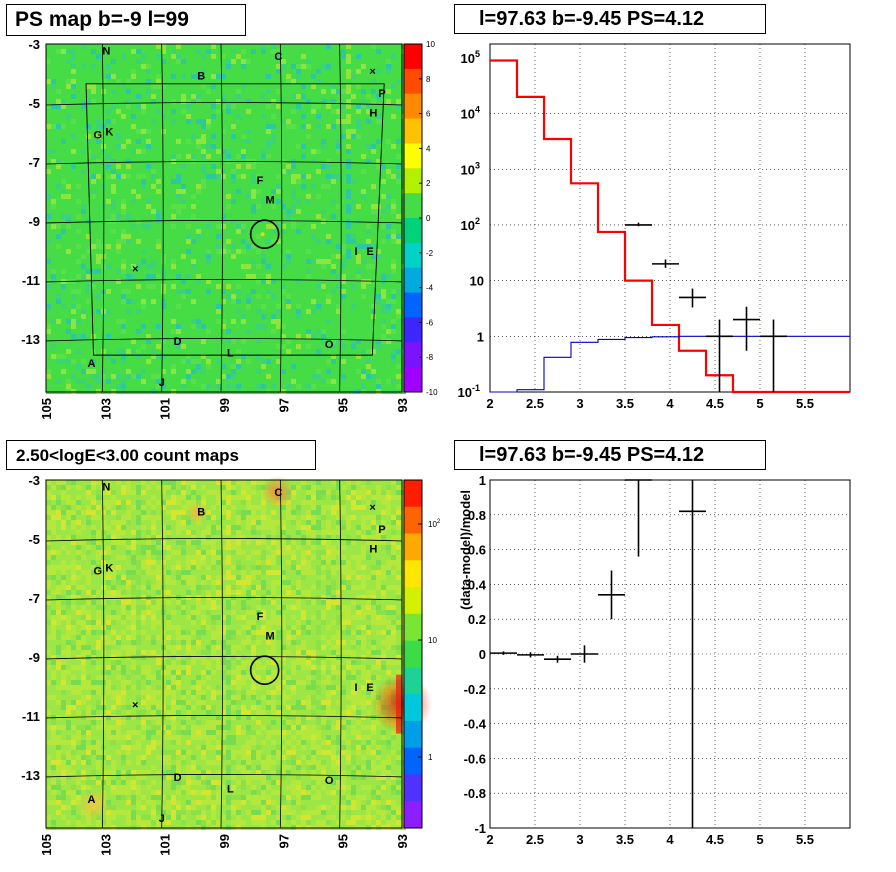 The width and height of the screenshot is (896, 872). What do you see at coordinates (470, 168) in the screenshot?
I see `y-tick-label: 10³` at bounding box center [470, 168].